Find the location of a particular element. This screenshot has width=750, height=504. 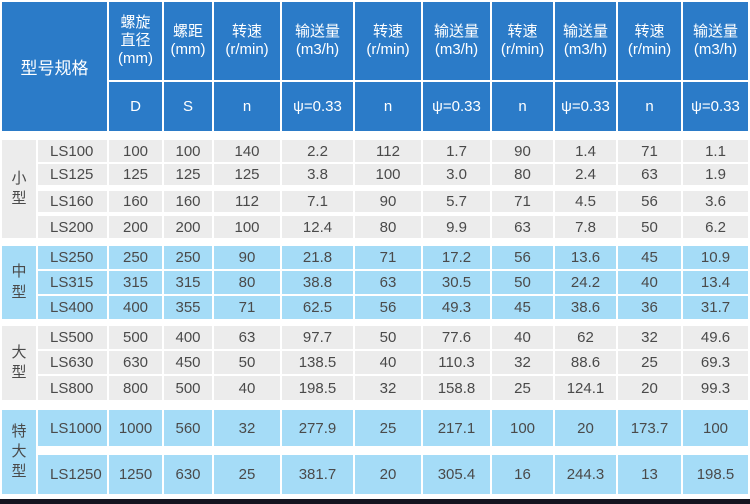

model-cell: LS500 is located at coordinates (72, 337).